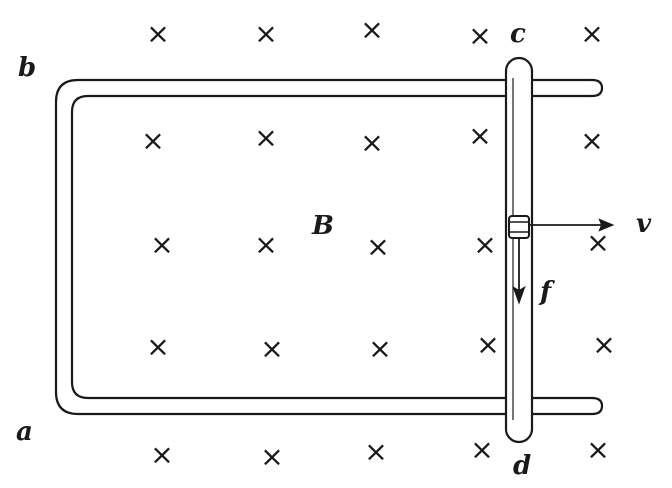  Describe the element at coordinates (597, 88) in the screenshot. I see `rail-top-end-cap` at that location.